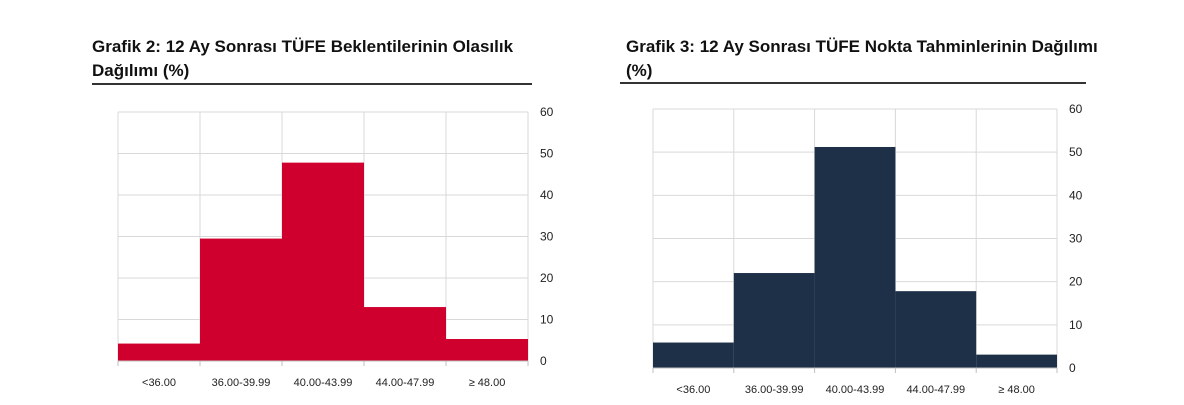  I want to click on chart-1-y-tick-label: 40, so click(547, 195).